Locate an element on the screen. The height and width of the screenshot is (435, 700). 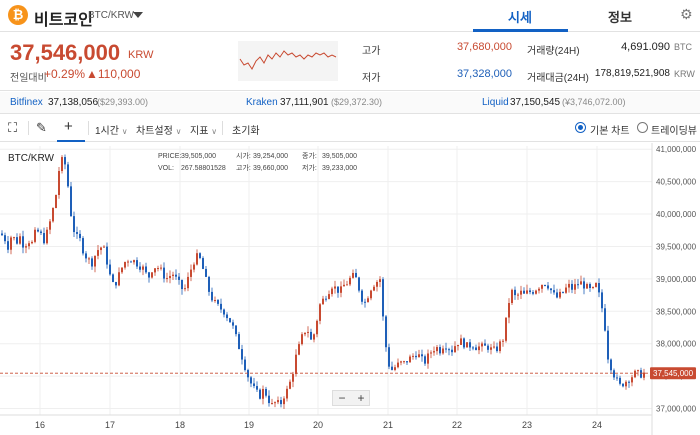
tab-info: 정보 is located at coordinates (620, 17).